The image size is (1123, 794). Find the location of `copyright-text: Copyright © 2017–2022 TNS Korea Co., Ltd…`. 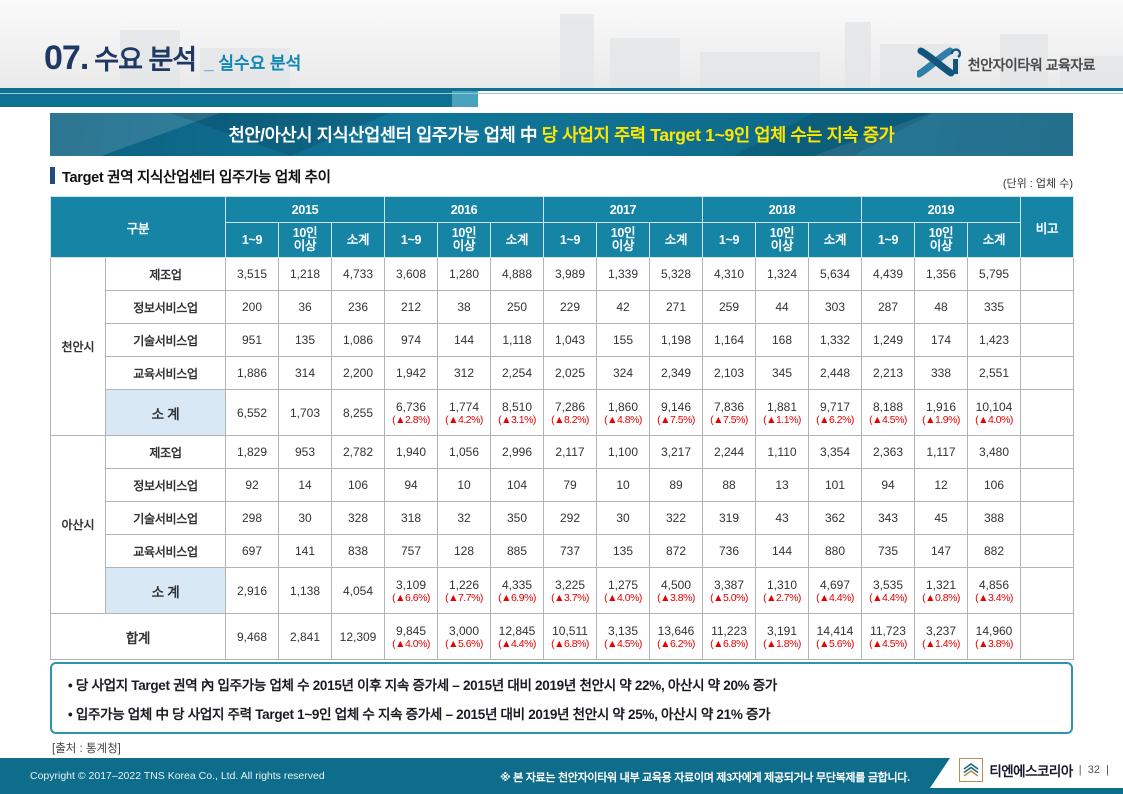

copyright-text: Copyright © 2017–2022 TNS Korea Co., Ltd… is located at coordinates (177, 776).